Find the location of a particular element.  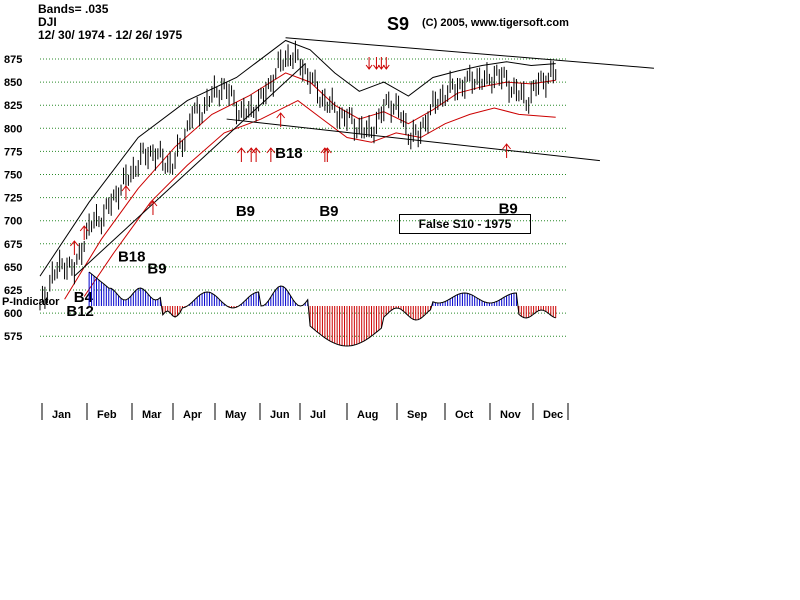

month-label: Jan is located at coordinates (61, 415).